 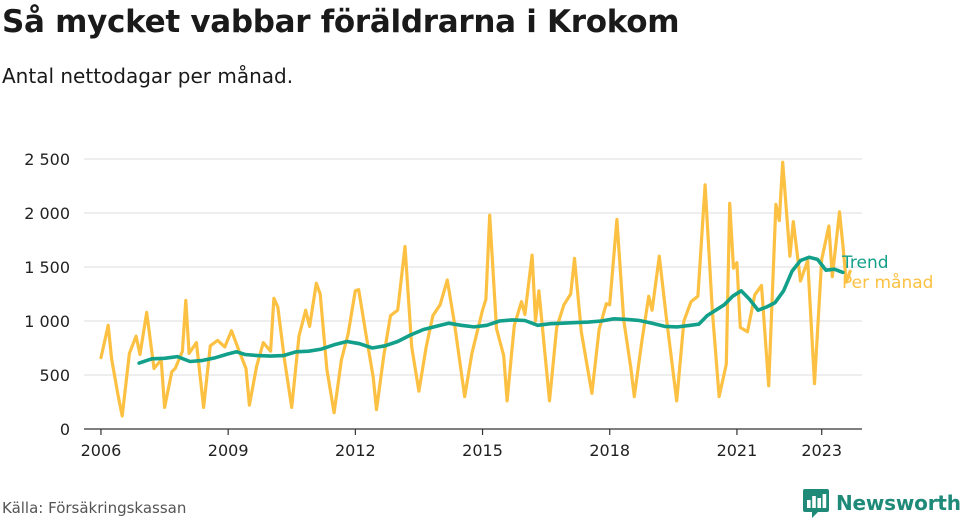 I want to click on x-tick-label: 2023, so click(x=821, y=450).